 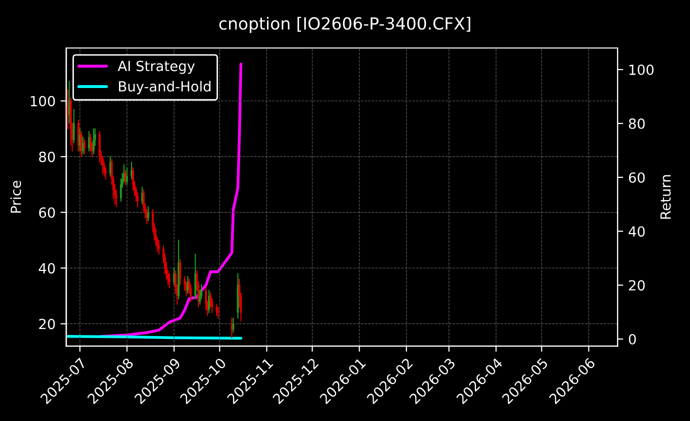 What do you see at coordinates (636, 123) in the screenshot?
I see `y2-tick-label: 80` at bounding box center [636, 123].